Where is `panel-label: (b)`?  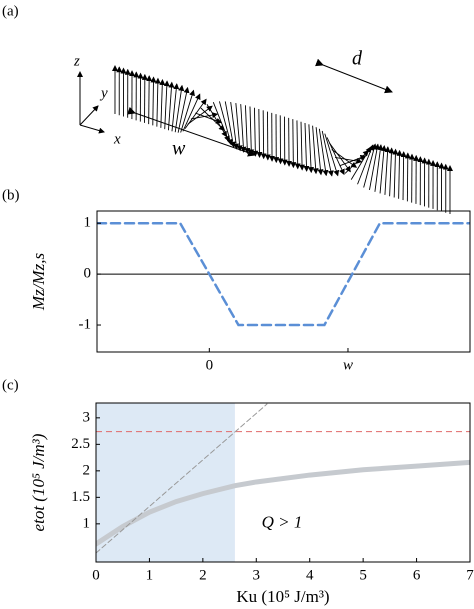 panel-label: (b) is located at coordinates (11, 195).